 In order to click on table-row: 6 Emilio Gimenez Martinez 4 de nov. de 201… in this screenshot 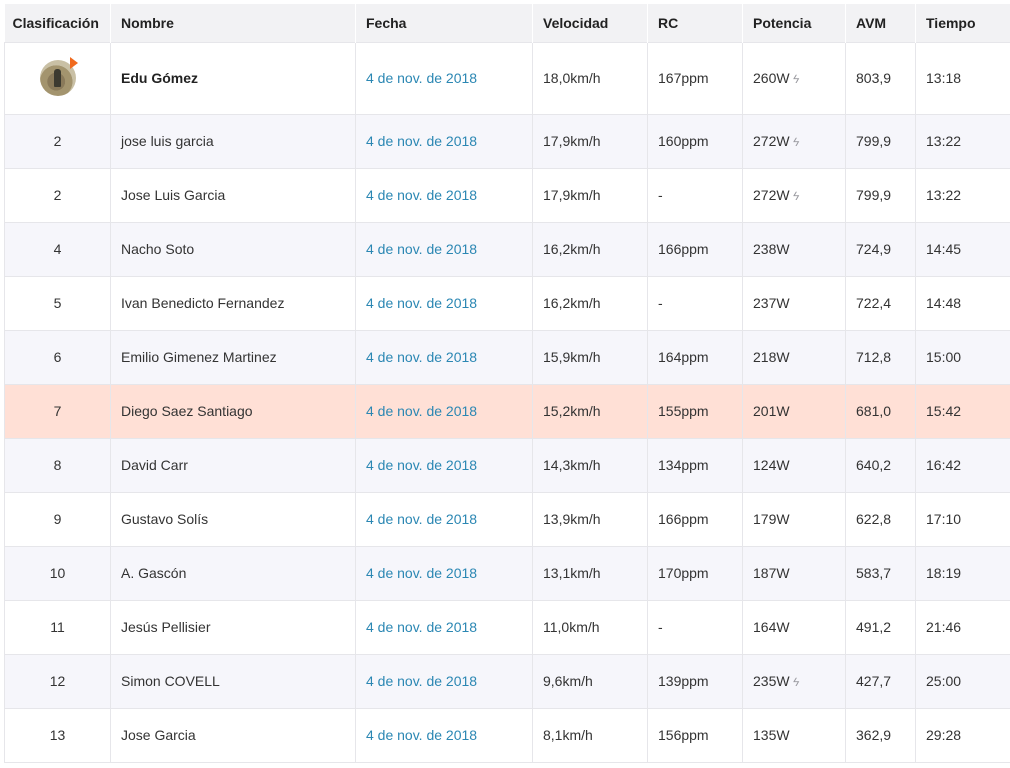, I will do `click(507, 356)`.